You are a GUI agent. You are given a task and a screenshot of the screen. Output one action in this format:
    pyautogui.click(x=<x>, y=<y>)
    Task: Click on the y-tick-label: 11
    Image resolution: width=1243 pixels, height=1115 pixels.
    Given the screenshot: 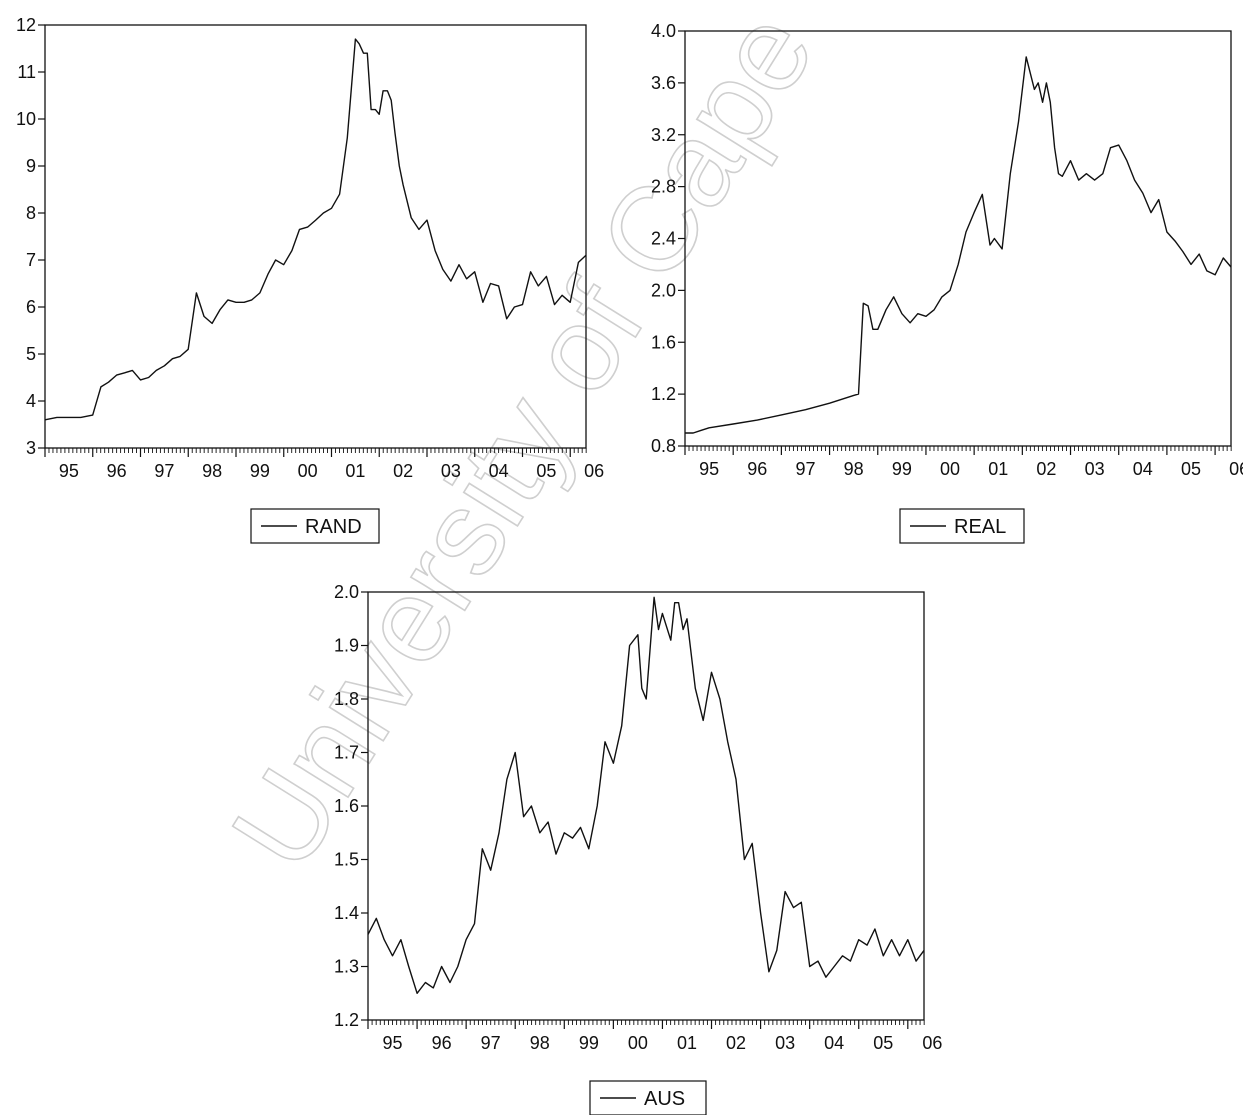 What is the action you would take?
    pyautogui.click(x=26, y=72)
    